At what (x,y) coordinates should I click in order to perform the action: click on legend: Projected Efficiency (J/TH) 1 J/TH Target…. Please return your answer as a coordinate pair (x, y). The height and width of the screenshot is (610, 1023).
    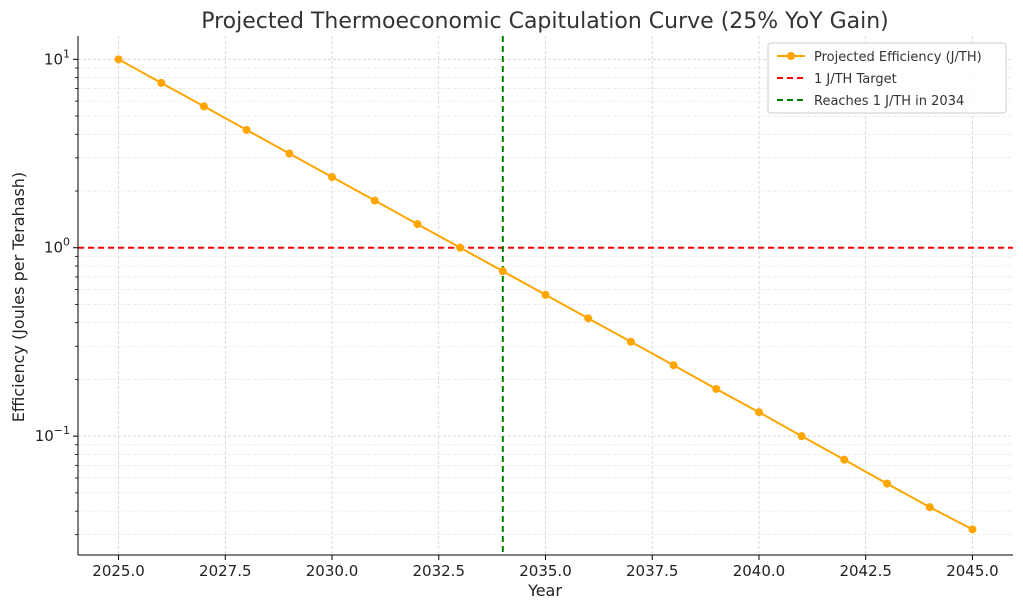
    Looking at the image, I should click on (887, 78).